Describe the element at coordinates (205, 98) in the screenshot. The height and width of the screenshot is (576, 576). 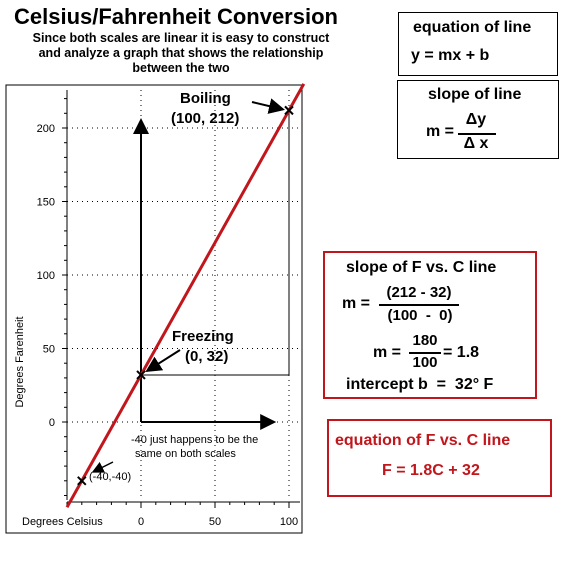
I see `boiling-label: Boiling` at that location.